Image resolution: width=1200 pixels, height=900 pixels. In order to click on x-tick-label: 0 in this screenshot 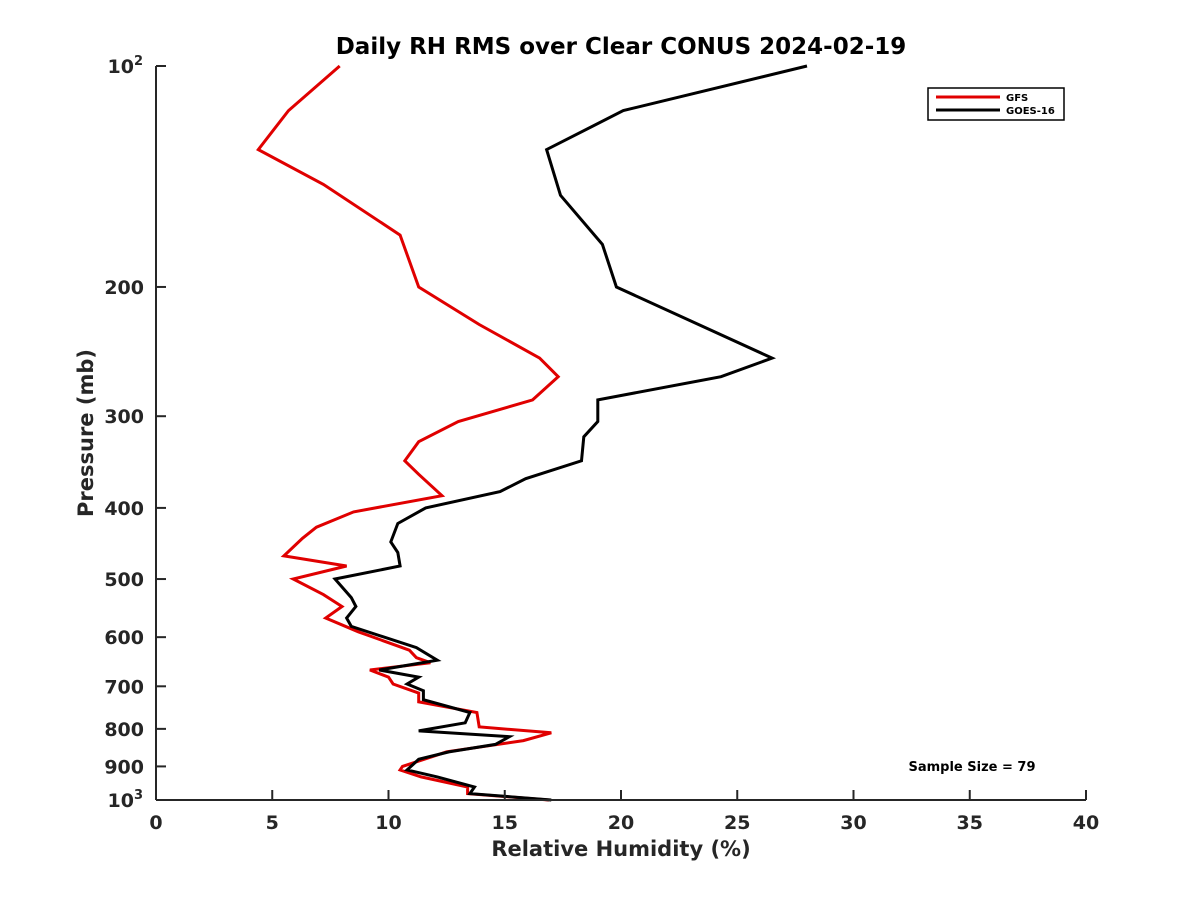, I will do `click(155, 823)`.